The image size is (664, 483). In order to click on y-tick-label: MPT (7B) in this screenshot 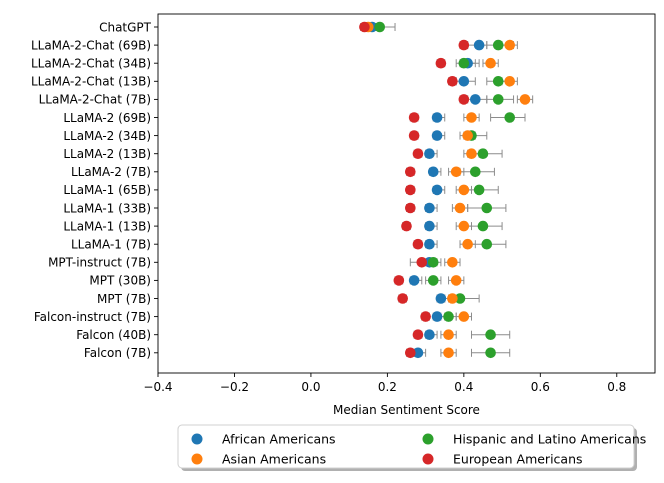, I will do `click(124, 299)`.